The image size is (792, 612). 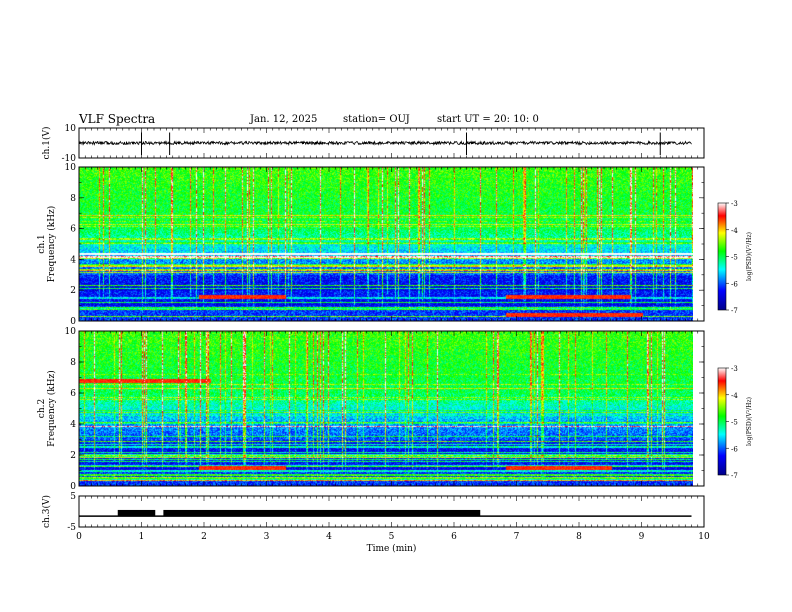 What do you see at coordinates (517, 537) in the screenshot?
I see `x-tick-label: 7` at bounding box center [517, 537].